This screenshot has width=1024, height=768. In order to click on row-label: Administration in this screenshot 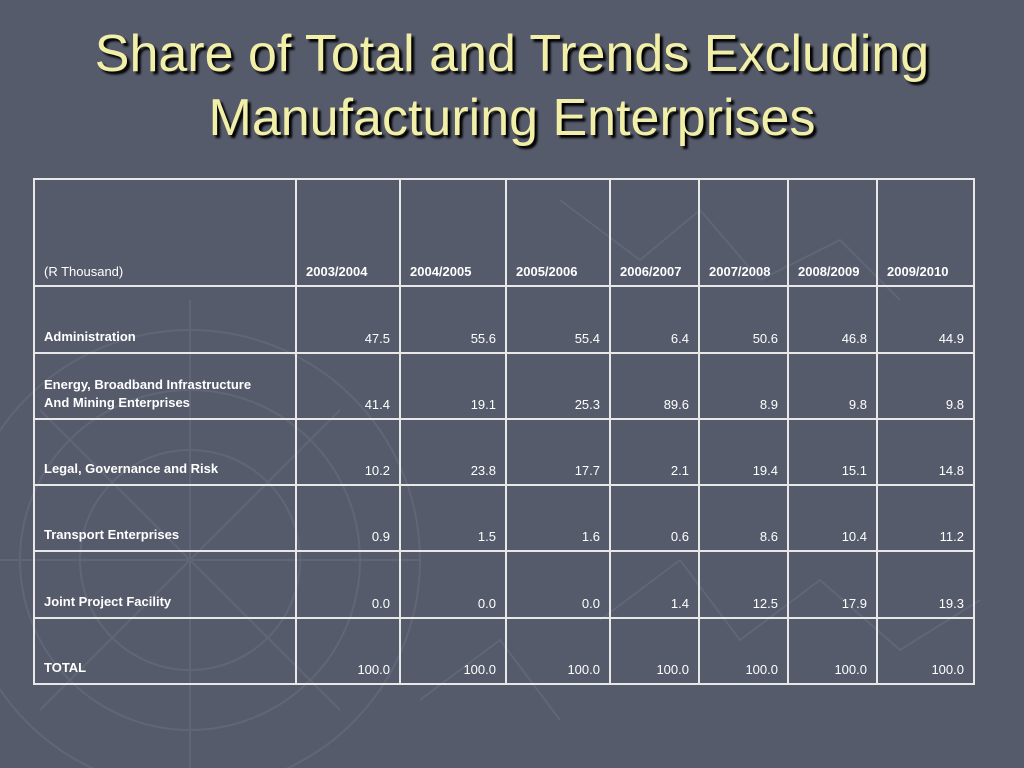, I will do `click(165, 319)`.